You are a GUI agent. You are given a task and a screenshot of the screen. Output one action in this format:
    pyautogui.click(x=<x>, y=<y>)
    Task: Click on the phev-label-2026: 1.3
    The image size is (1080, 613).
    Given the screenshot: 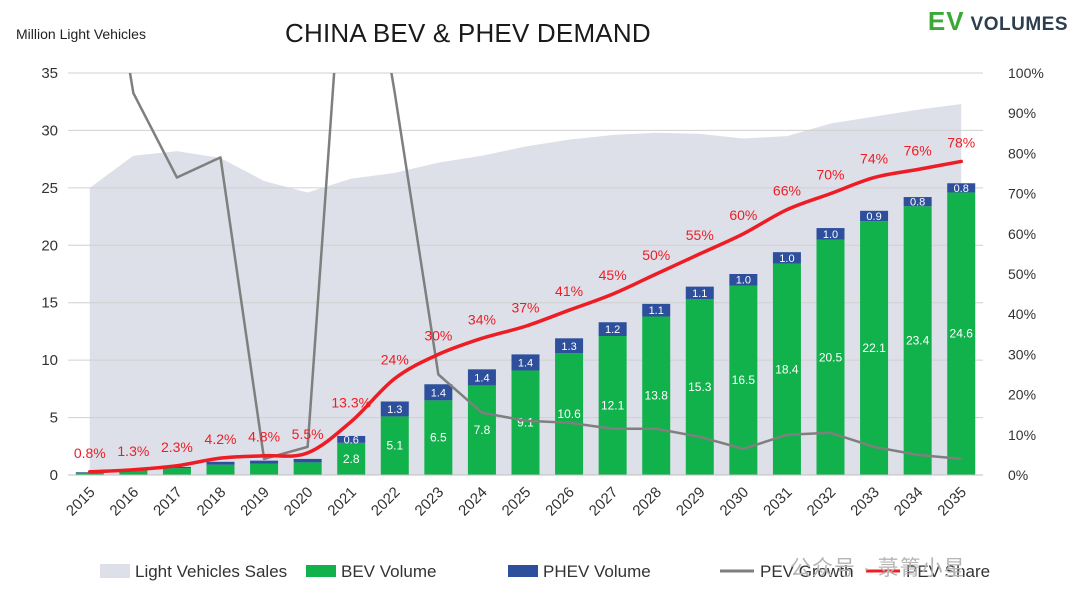 What is the action you would take?
    pyautogui.click(x=568, y=347)
    